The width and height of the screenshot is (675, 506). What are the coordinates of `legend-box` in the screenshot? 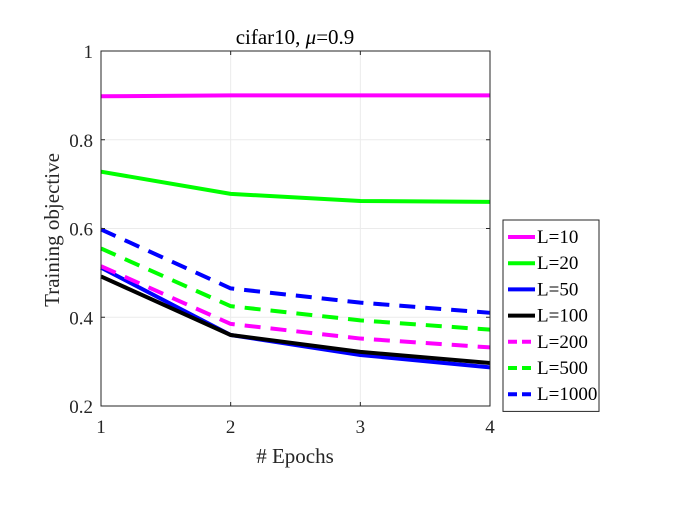 It's located at (551, 315).